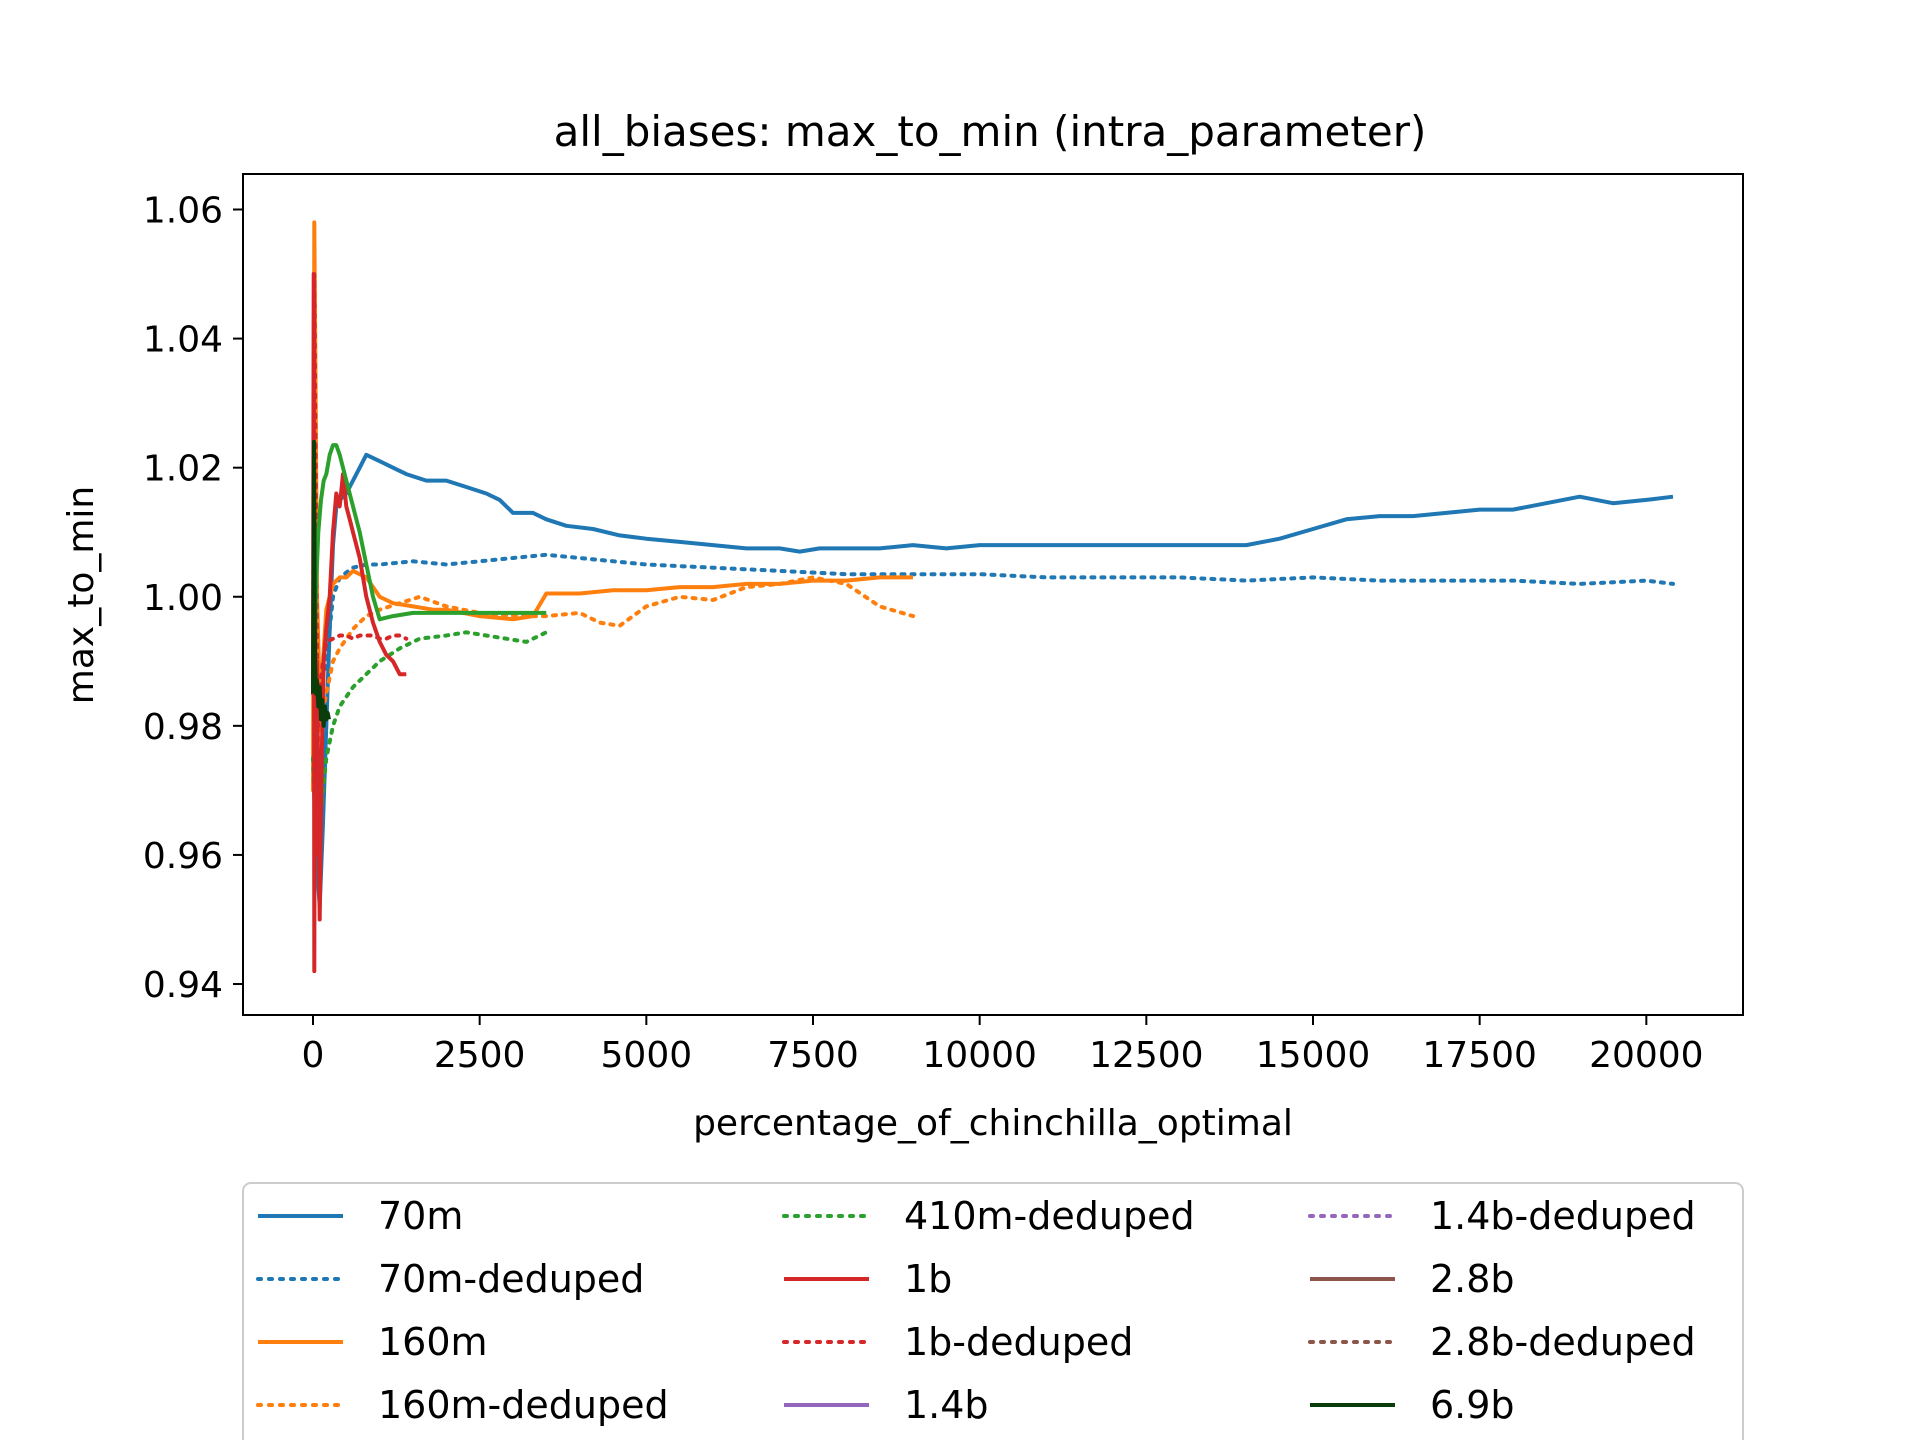  Describe the element at coordinates (523, 1405) in the screenshot. I see `legend-label: 160m-deduped` at that location.